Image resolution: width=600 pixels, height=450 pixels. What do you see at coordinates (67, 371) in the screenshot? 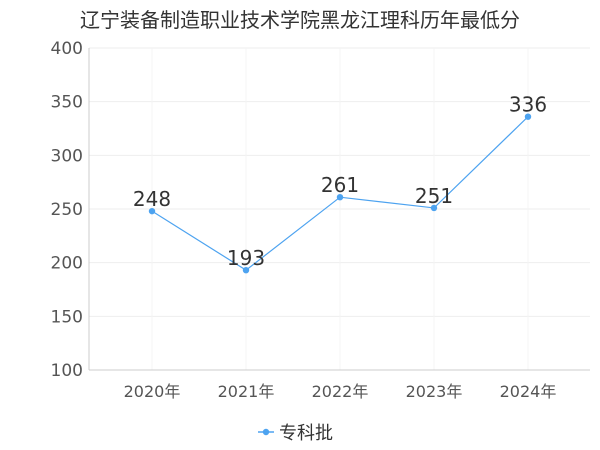
I see `y-tick-label: 100` at bounding box center [67, 371].